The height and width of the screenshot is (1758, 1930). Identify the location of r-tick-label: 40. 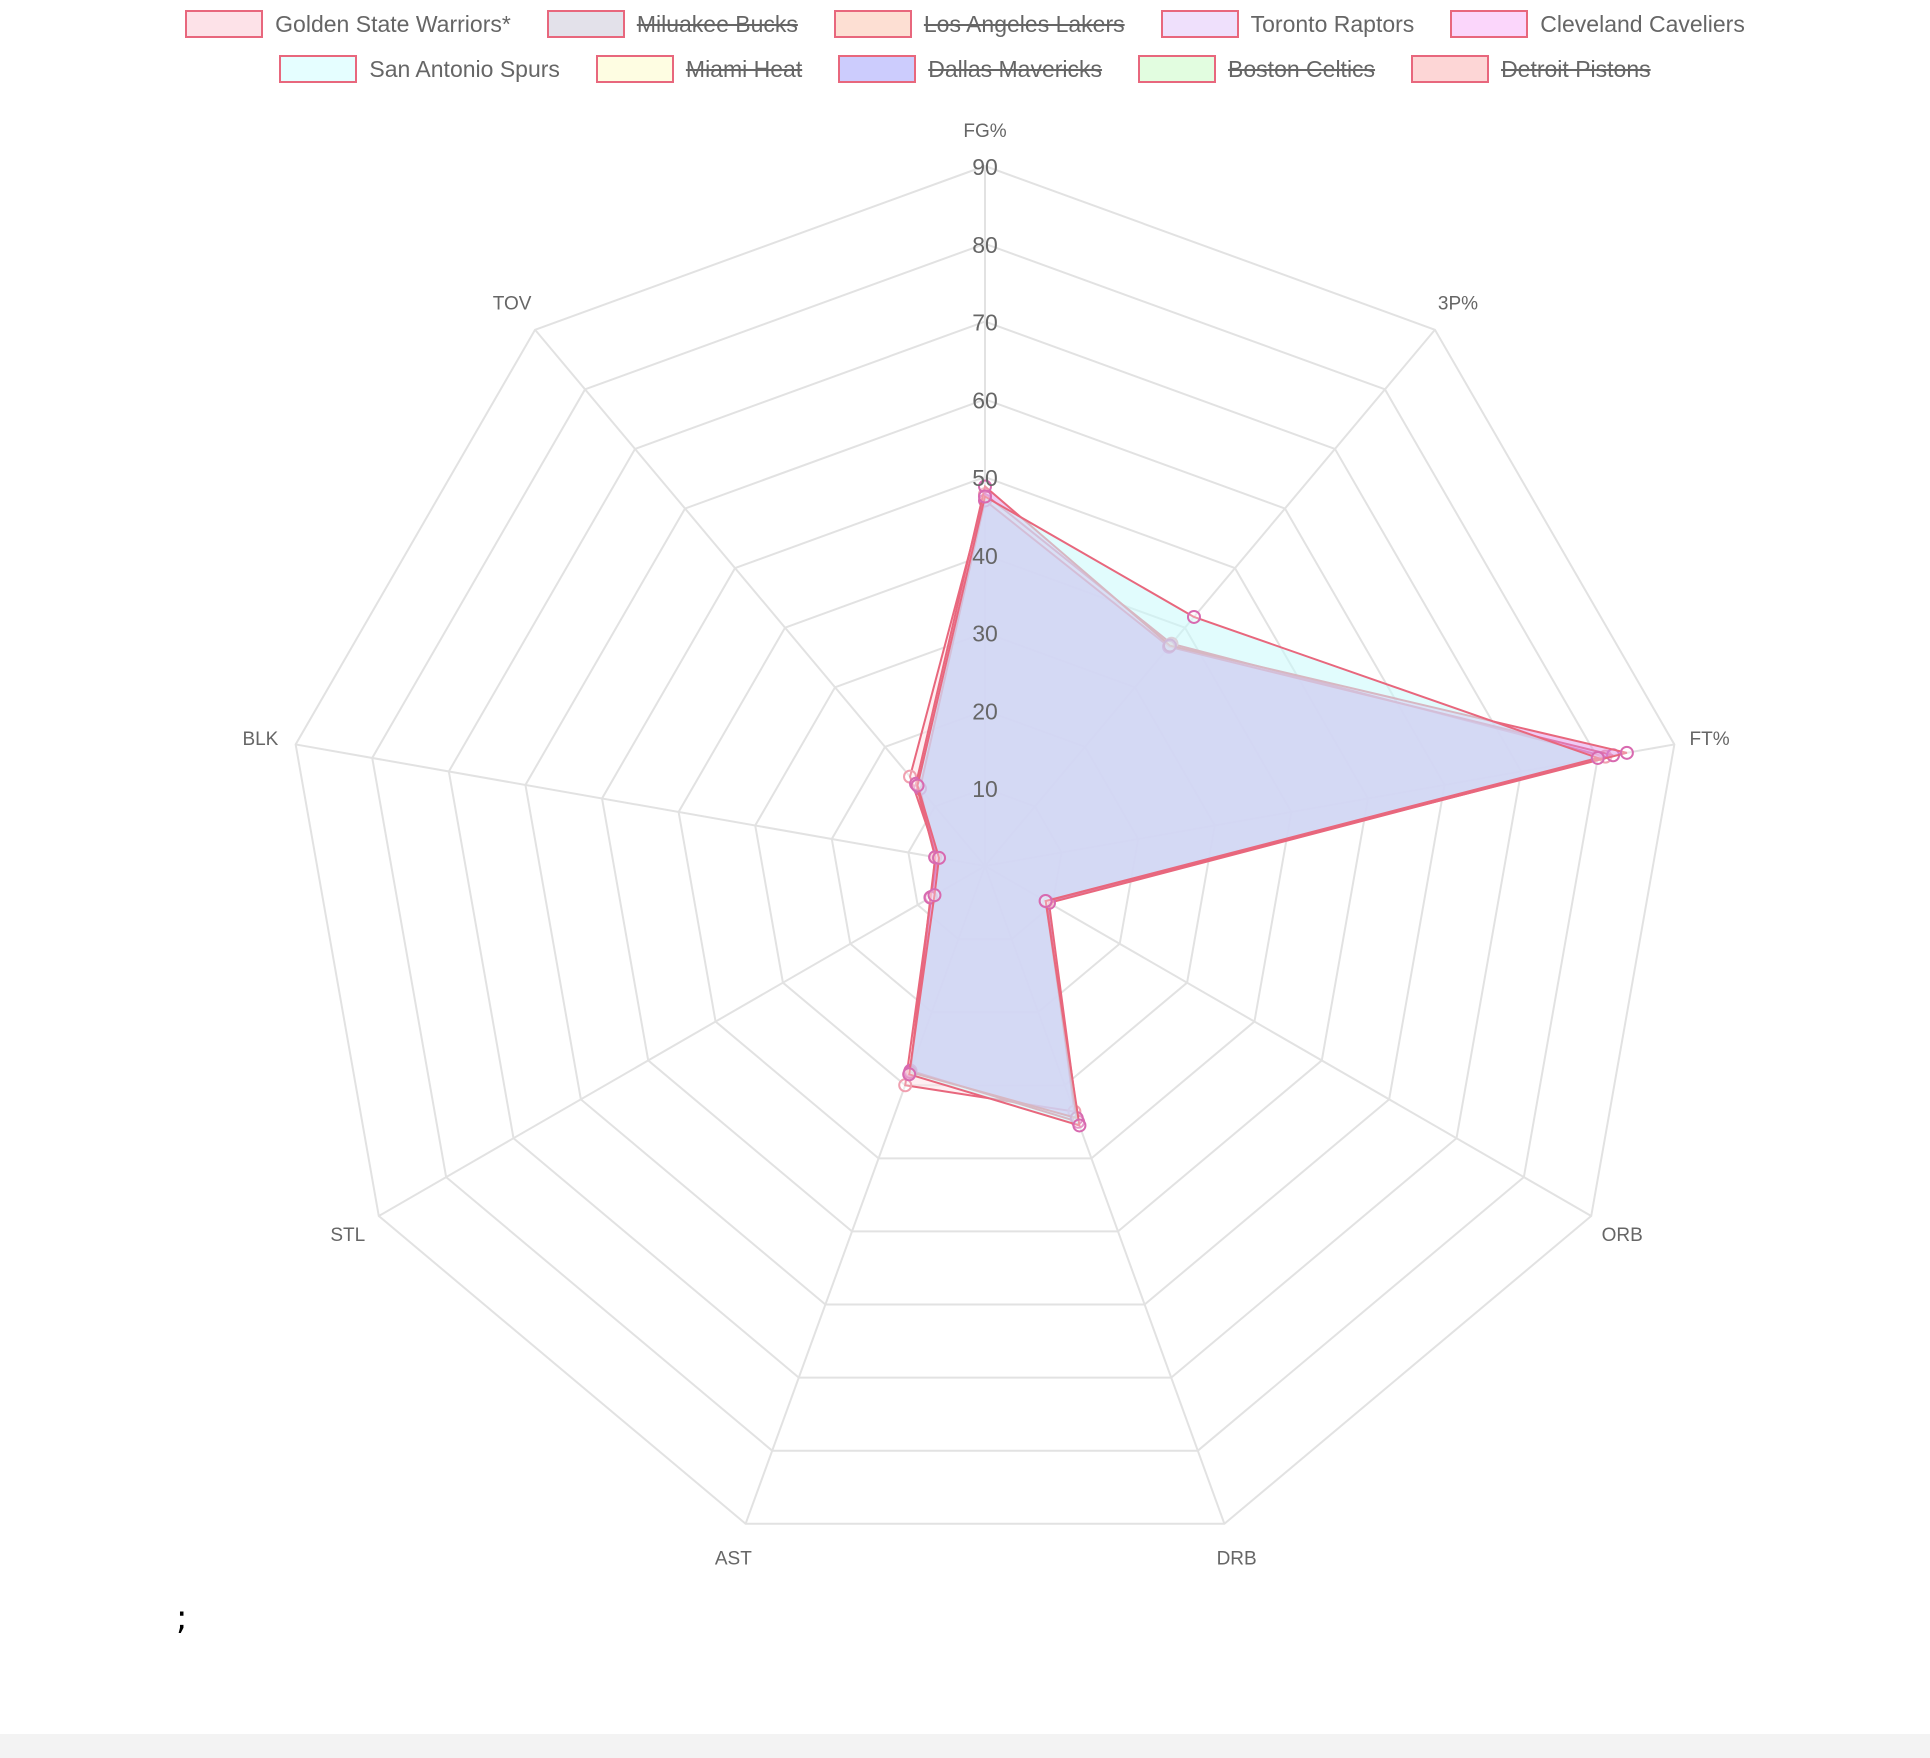
(985, 556).